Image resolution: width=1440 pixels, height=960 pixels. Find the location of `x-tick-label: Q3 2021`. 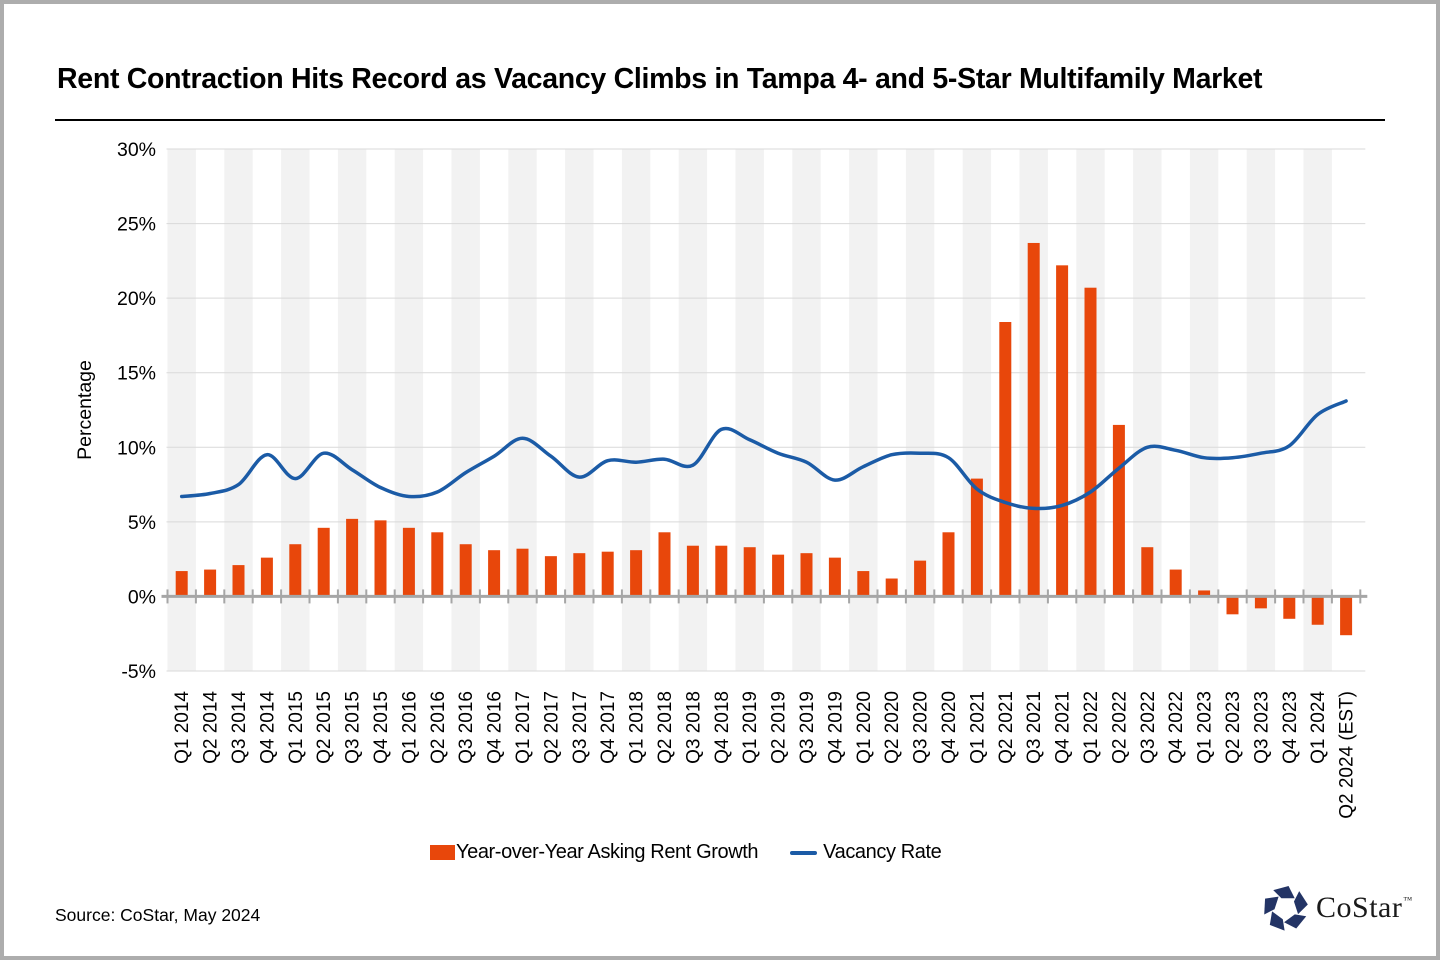

x-tick-label: Q3 2021 is located at coordinates (1034, 727).